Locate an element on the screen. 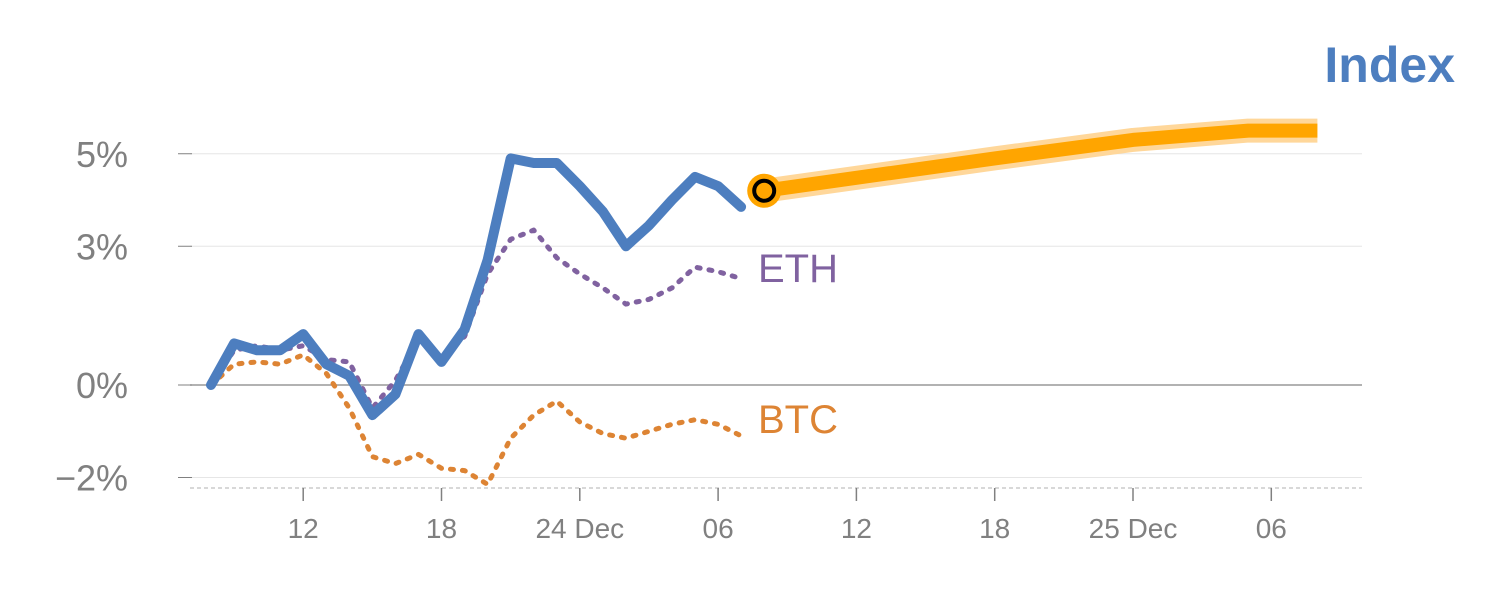 The width and height of the screenshot is (1500, 600). label-layer: ETH BTC is located at coordinates (798, 344).